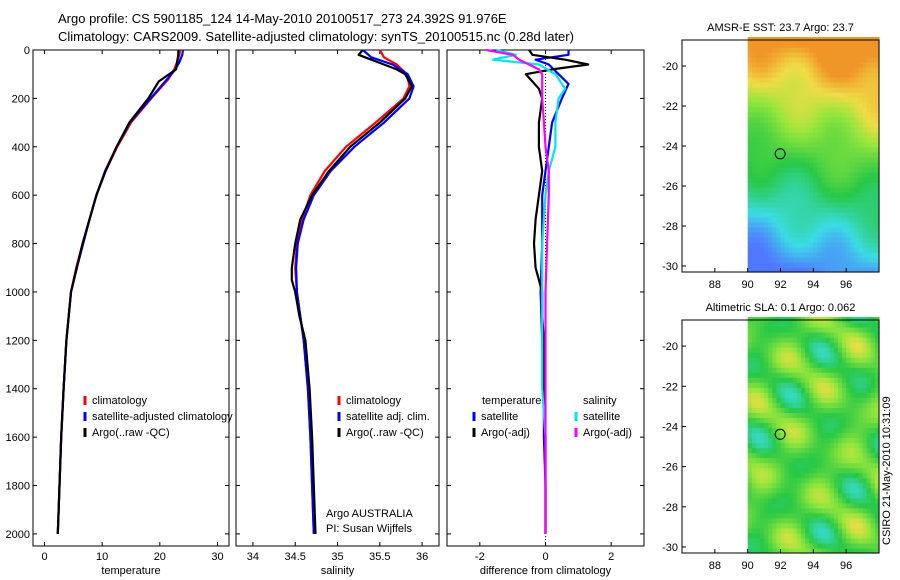 This screenshot has height=580, width=900. Describe the element at coordinates (18, 438) in the screenshot. I see `temperature-ytick-label: 1600` at that location.